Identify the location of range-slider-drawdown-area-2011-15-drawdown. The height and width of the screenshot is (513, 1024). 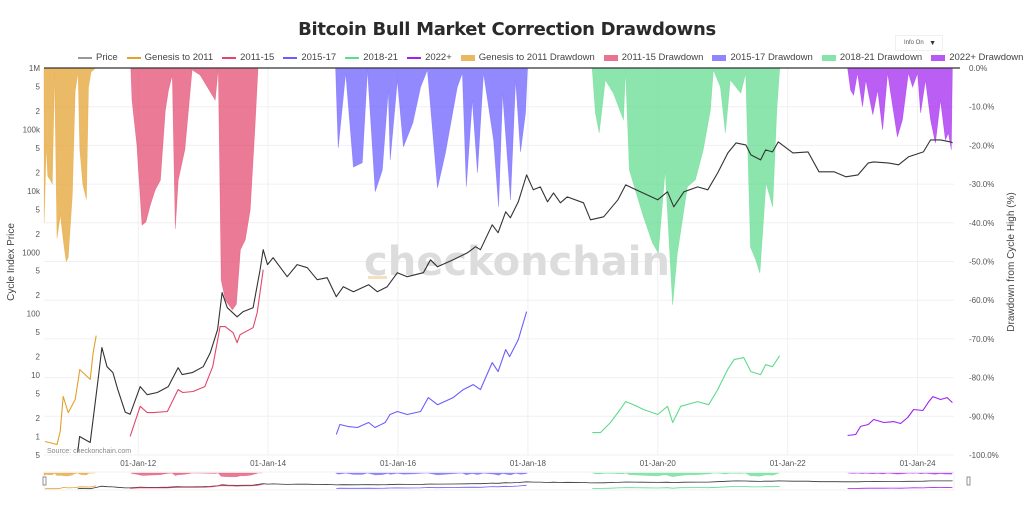
(196, 475).